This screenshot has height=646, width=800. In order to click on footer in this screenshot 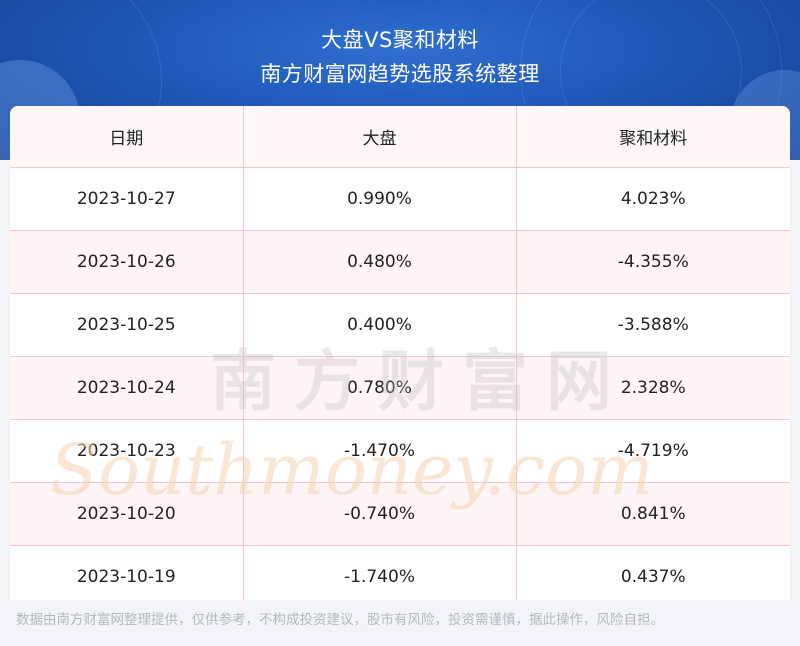, I will do `click(400, 623)`.